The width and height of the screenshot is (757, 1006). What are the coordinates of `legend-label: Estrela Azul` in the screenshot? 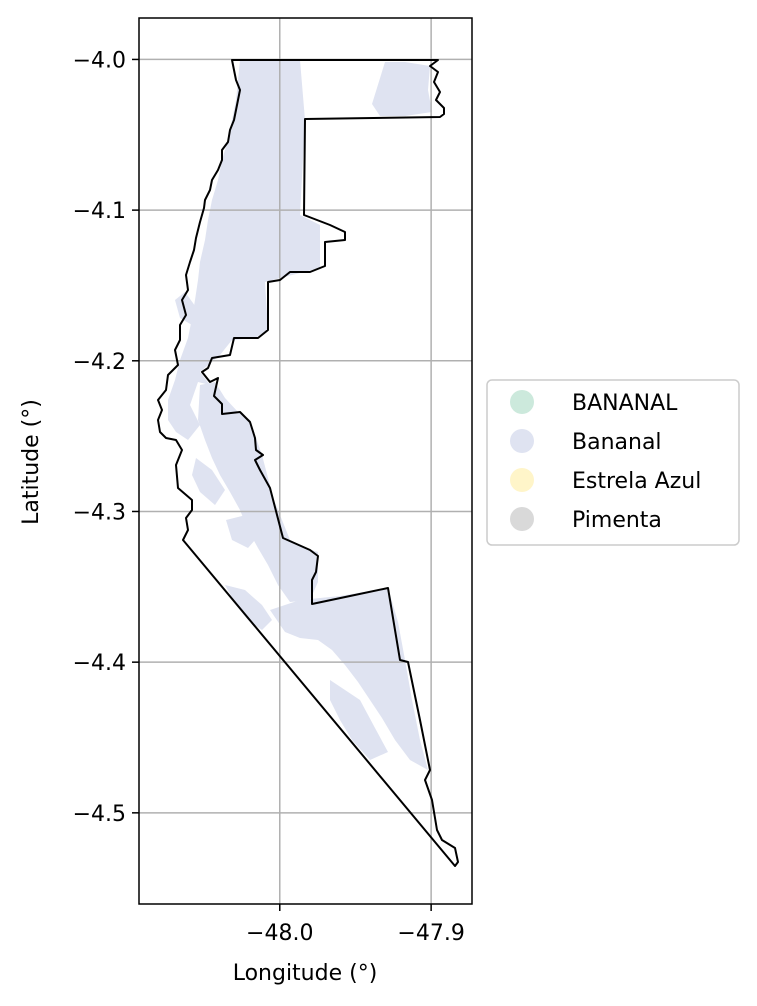 It's located at (636, 481).